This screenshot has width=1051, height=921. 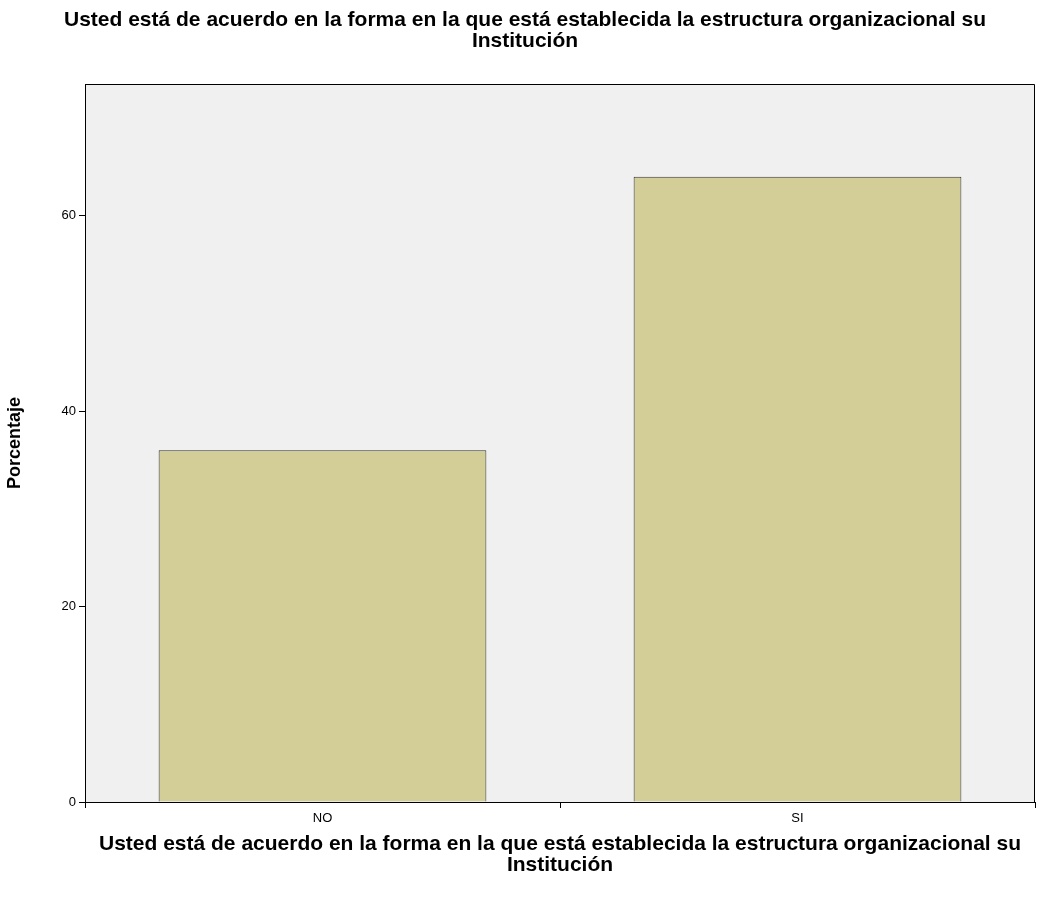 I want to click on x-tick-label: SI, so click(x=797, y=818).